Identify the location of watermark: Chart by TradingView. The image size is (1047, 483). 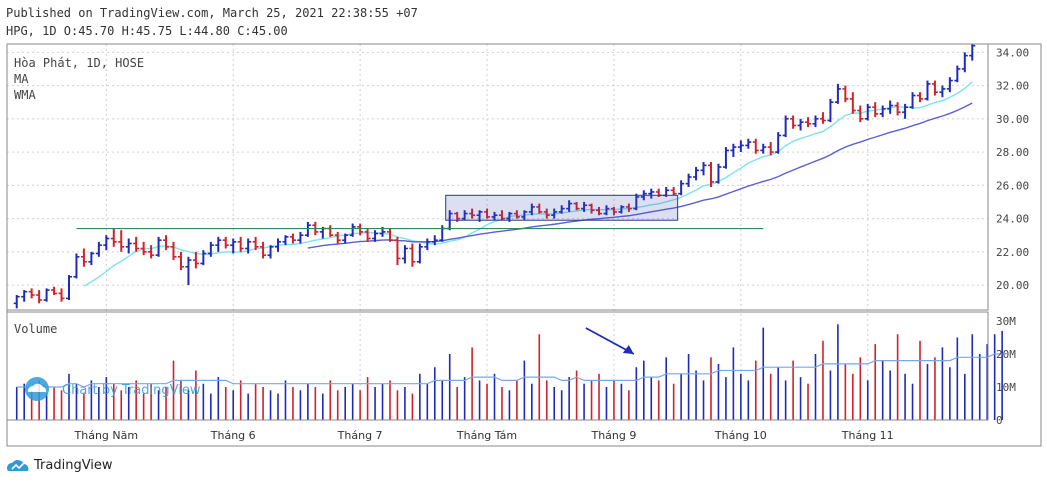
(113, 389).